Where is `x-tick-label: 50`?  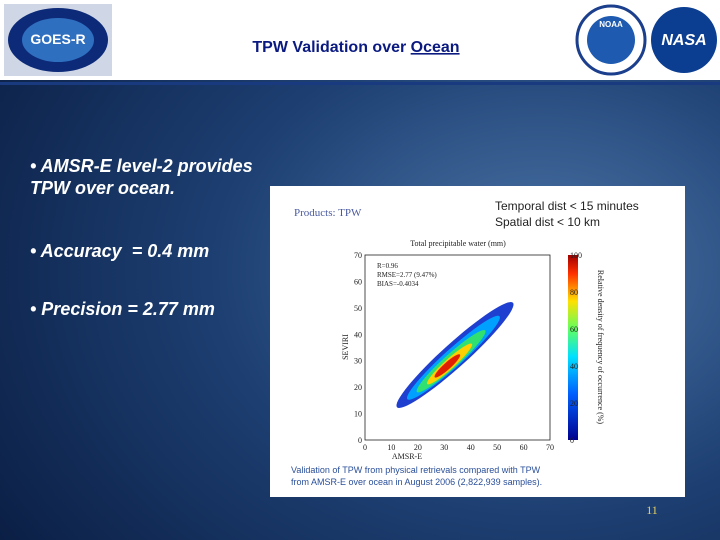 x-tick-label: 50 is located at coordinates (497, 447).